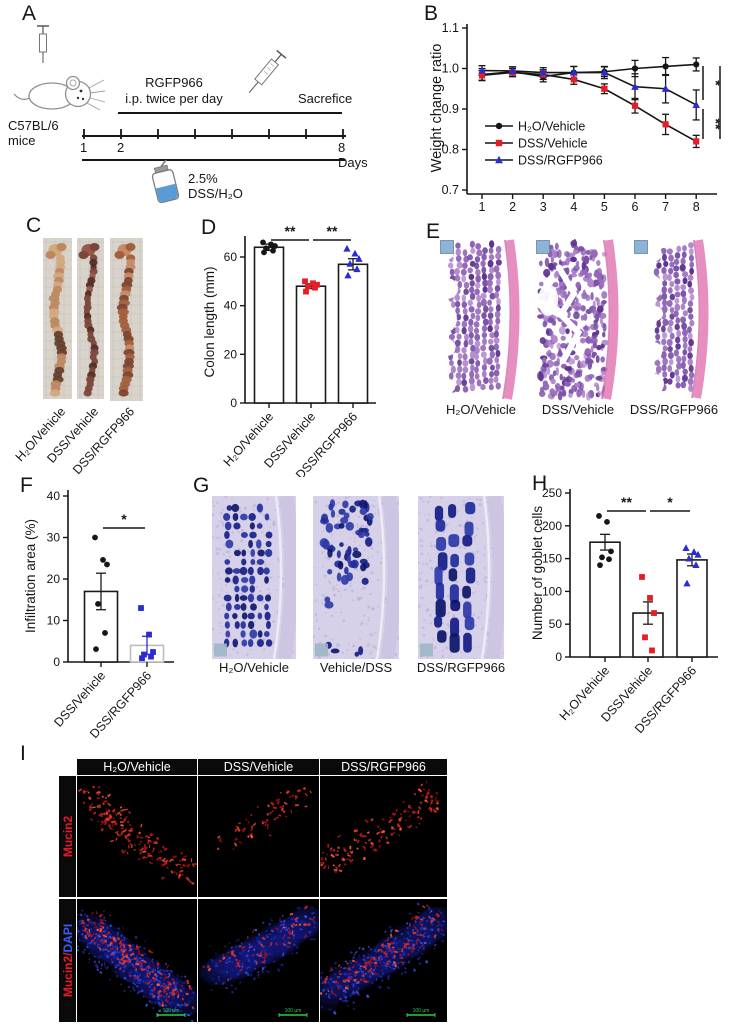 The image size is (731, 1030). I want to click on water-bottle-icon, so click(165, 182).